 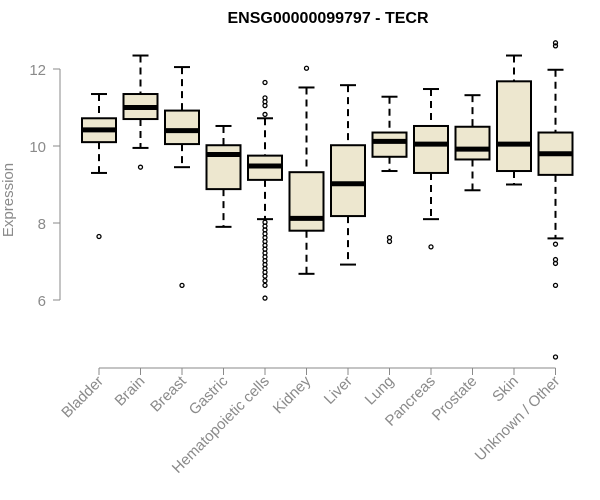 I want to click on chart-title: ENSG00000099797 - TECR, so click(x=328, y=18).